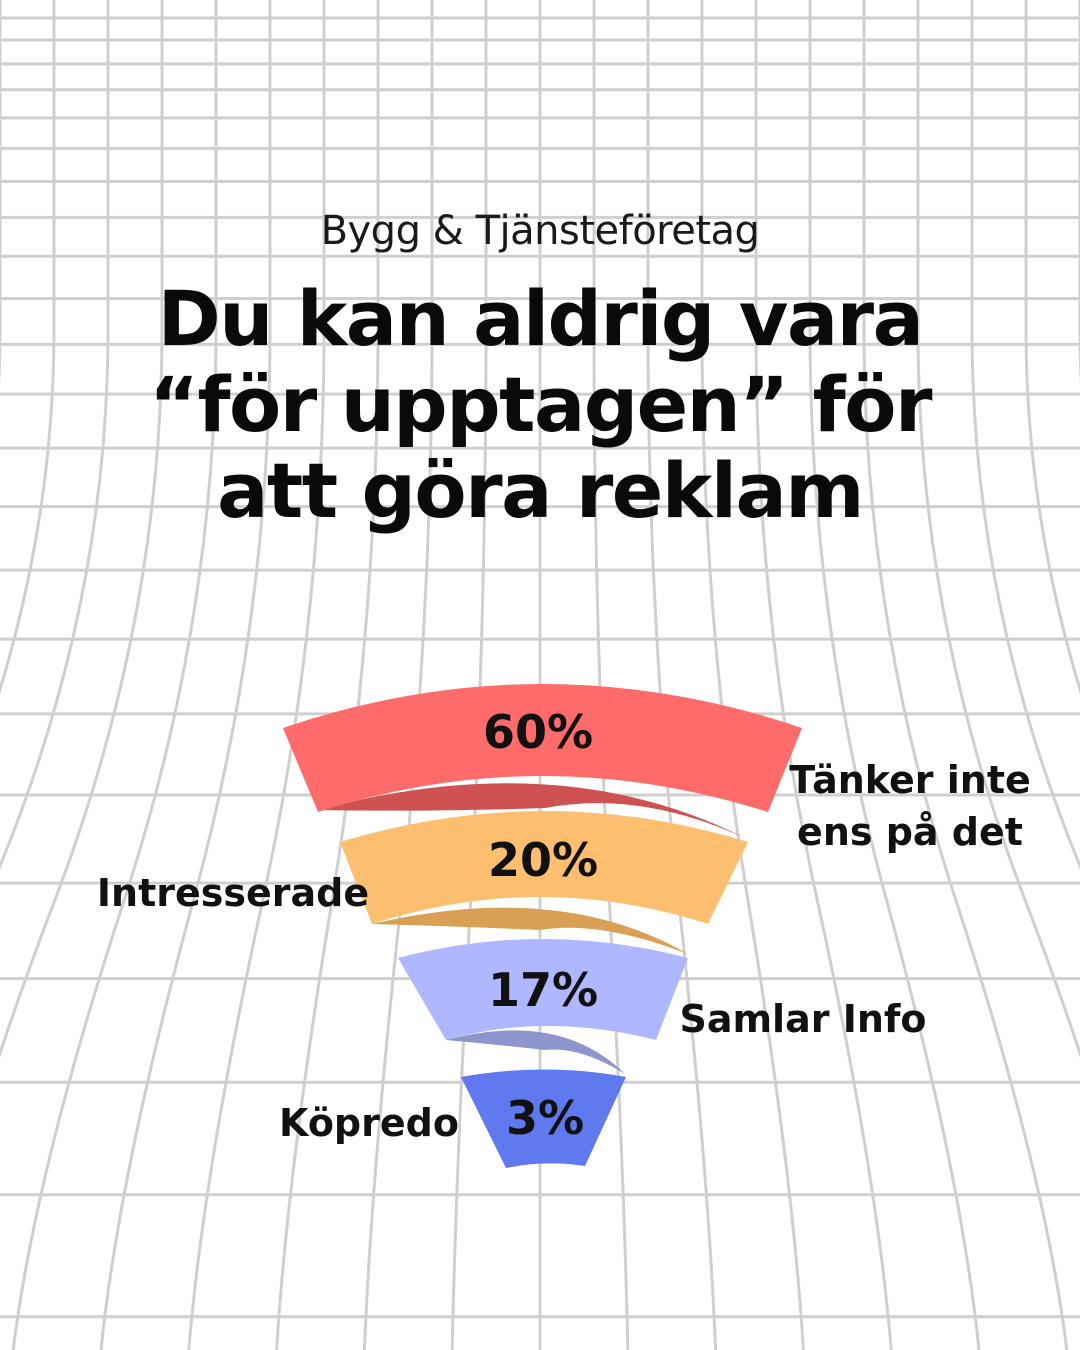 This screenshot has height=1350, width=1080. Describe the element at coordinates (910, 780) in the screenshot. I see `funnel-label-1-line-1: Tänker inte` at that location.